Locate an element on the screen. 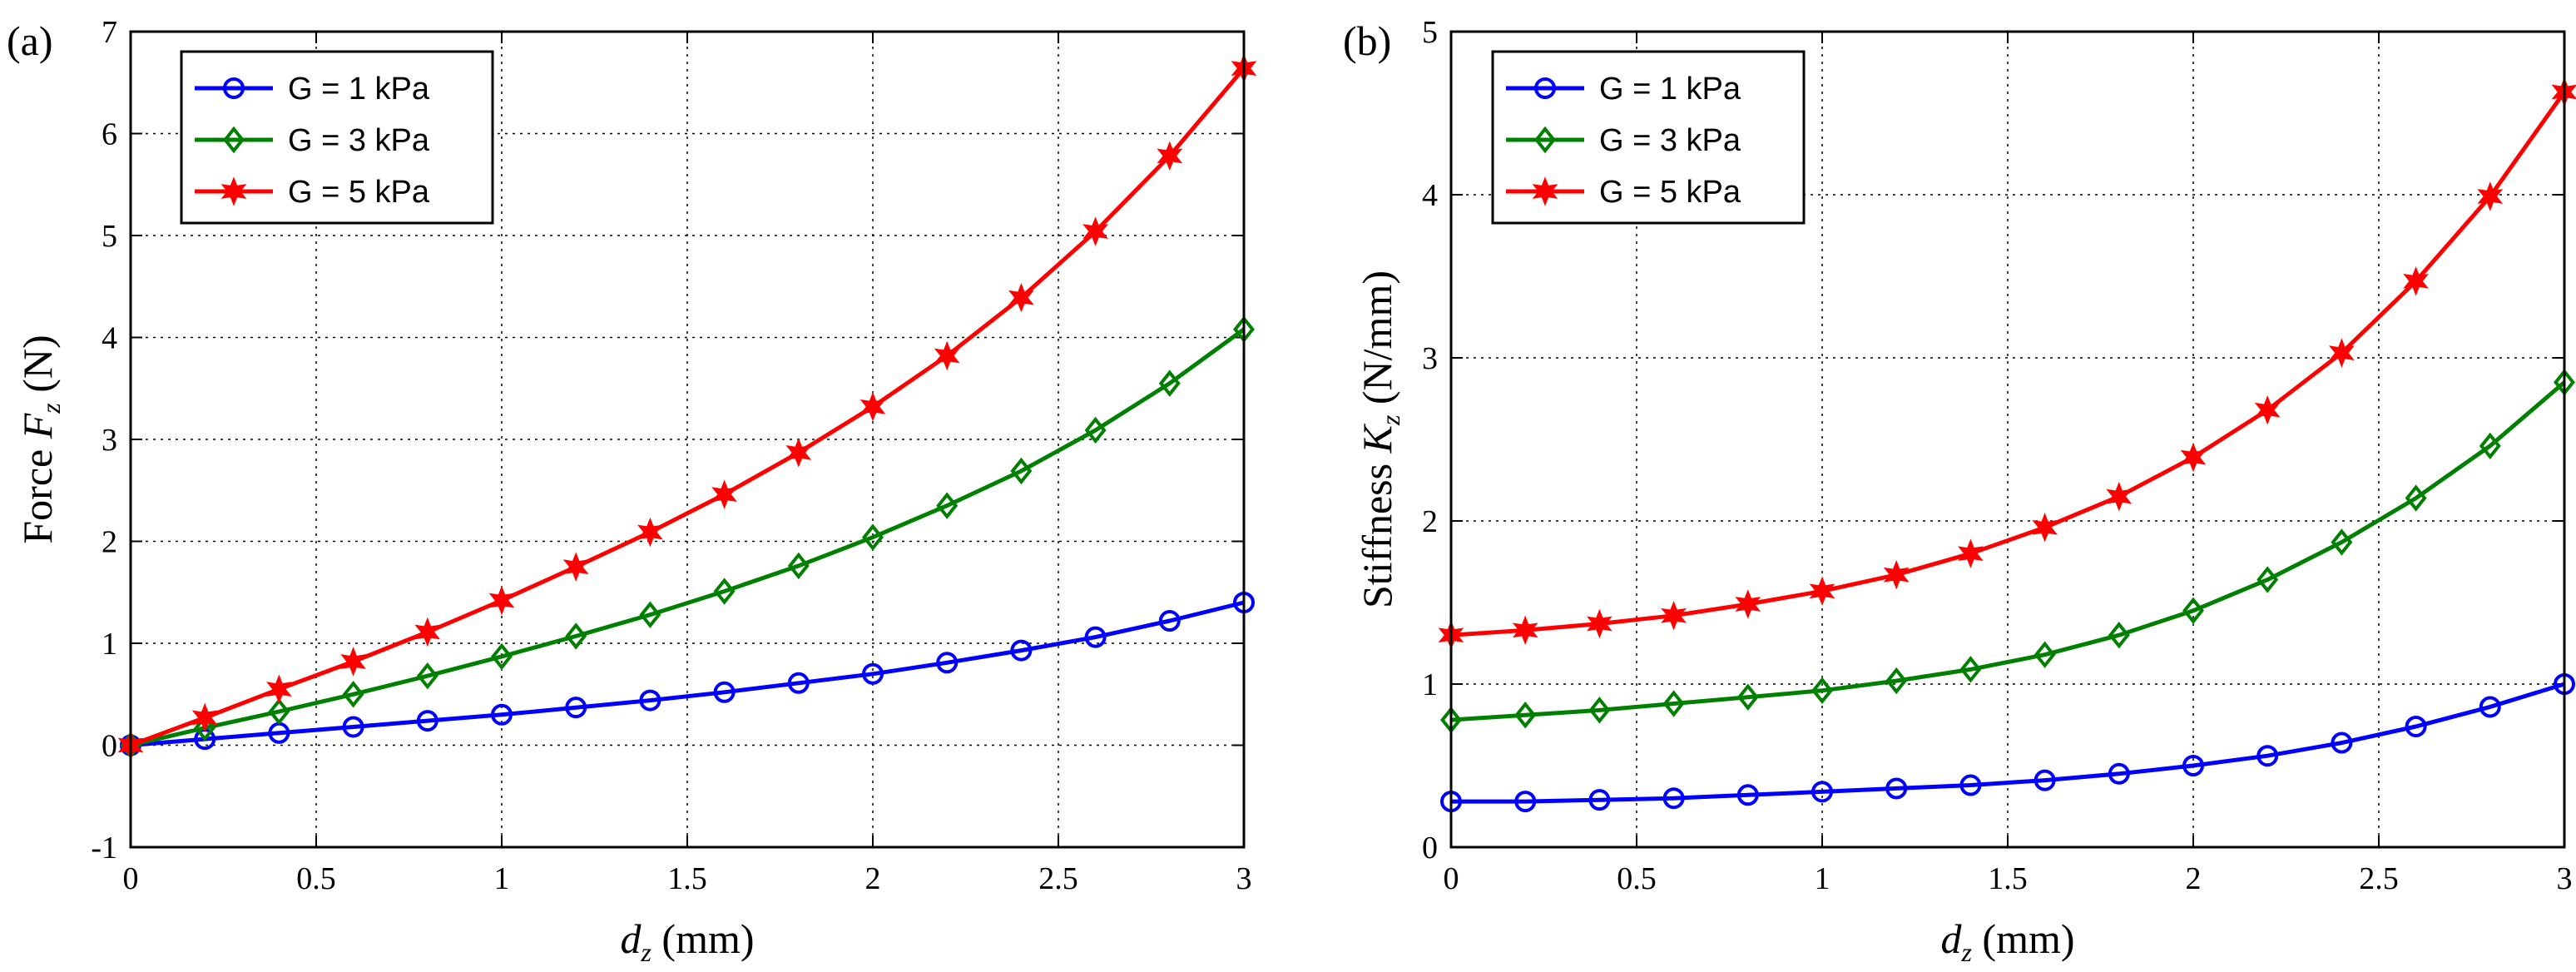  x-axis-label: dz (mm) is located at coordinates (687, 941).